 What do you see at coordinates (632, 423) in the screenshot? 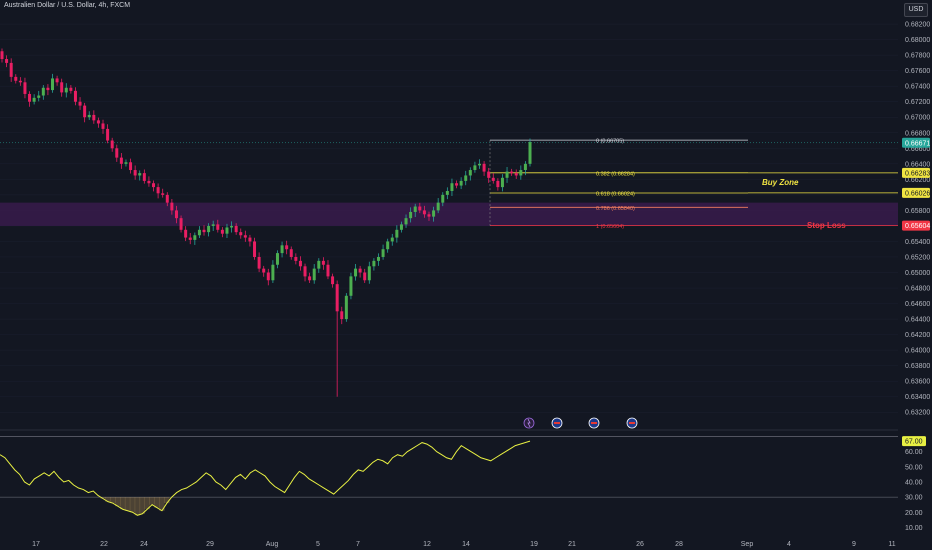
I see `flag-us-icon` at bounding box center [632, 423].